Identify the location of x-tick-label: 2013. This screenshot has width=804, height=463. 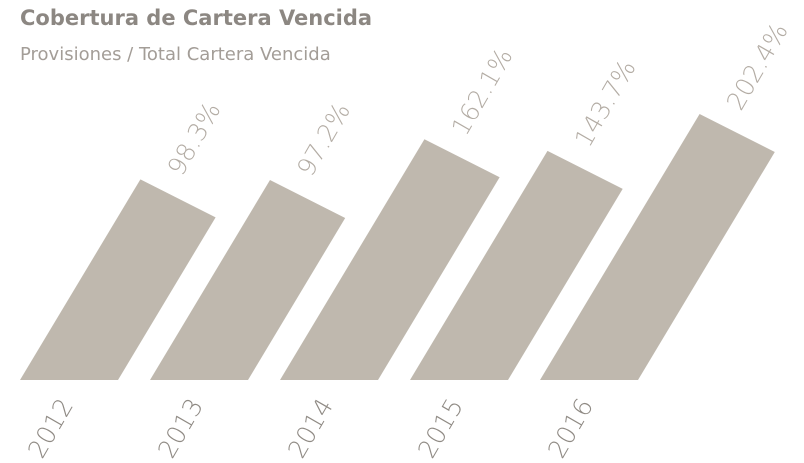
(180, 428).